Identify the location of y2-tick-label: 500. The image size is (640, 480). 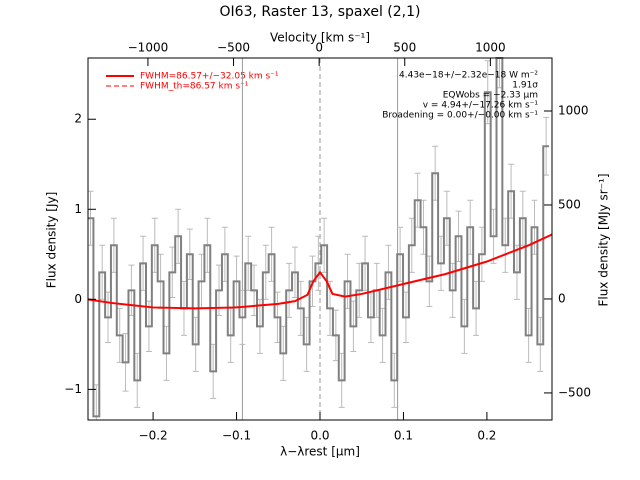
(569, 204).